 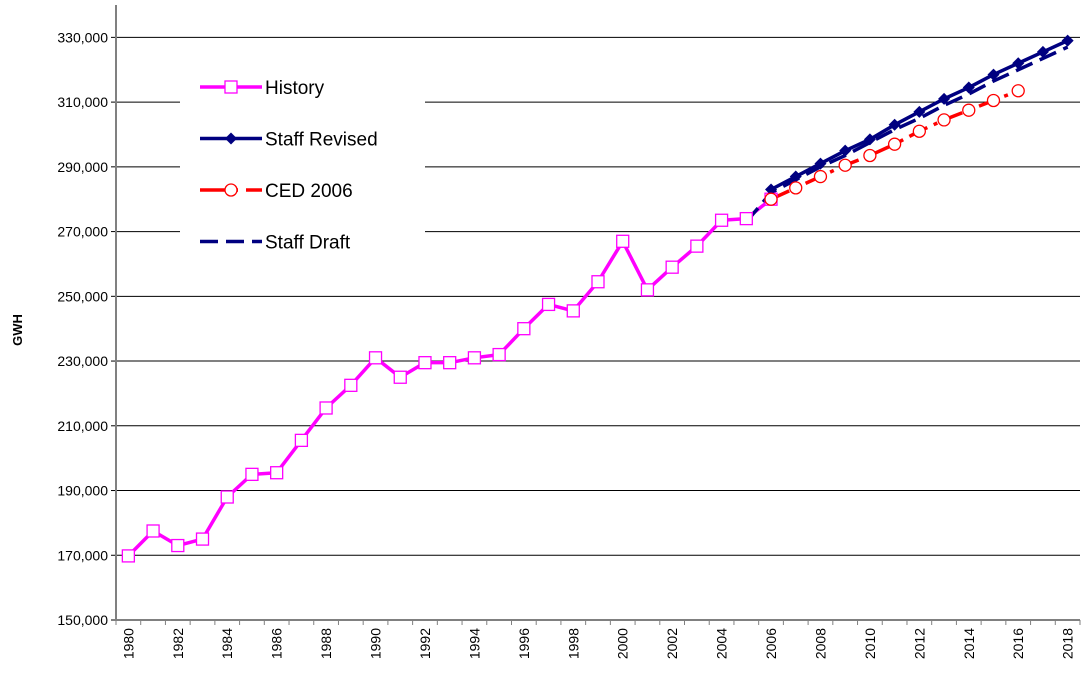 What do you see at coordinates (771, 643) in the screenshot?
I see `x-tick-label: 2006` at bounding box center [771, 643].